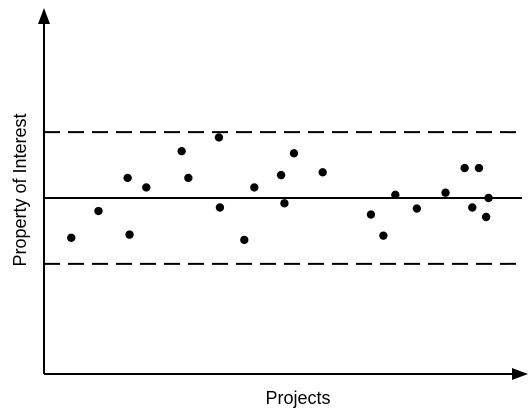 The image size is (531, 415). What do you see at coordinates (20, 189) in the screenshot?
I see `y-axis-label: Property of Interest` at bounding box center [20, 189].